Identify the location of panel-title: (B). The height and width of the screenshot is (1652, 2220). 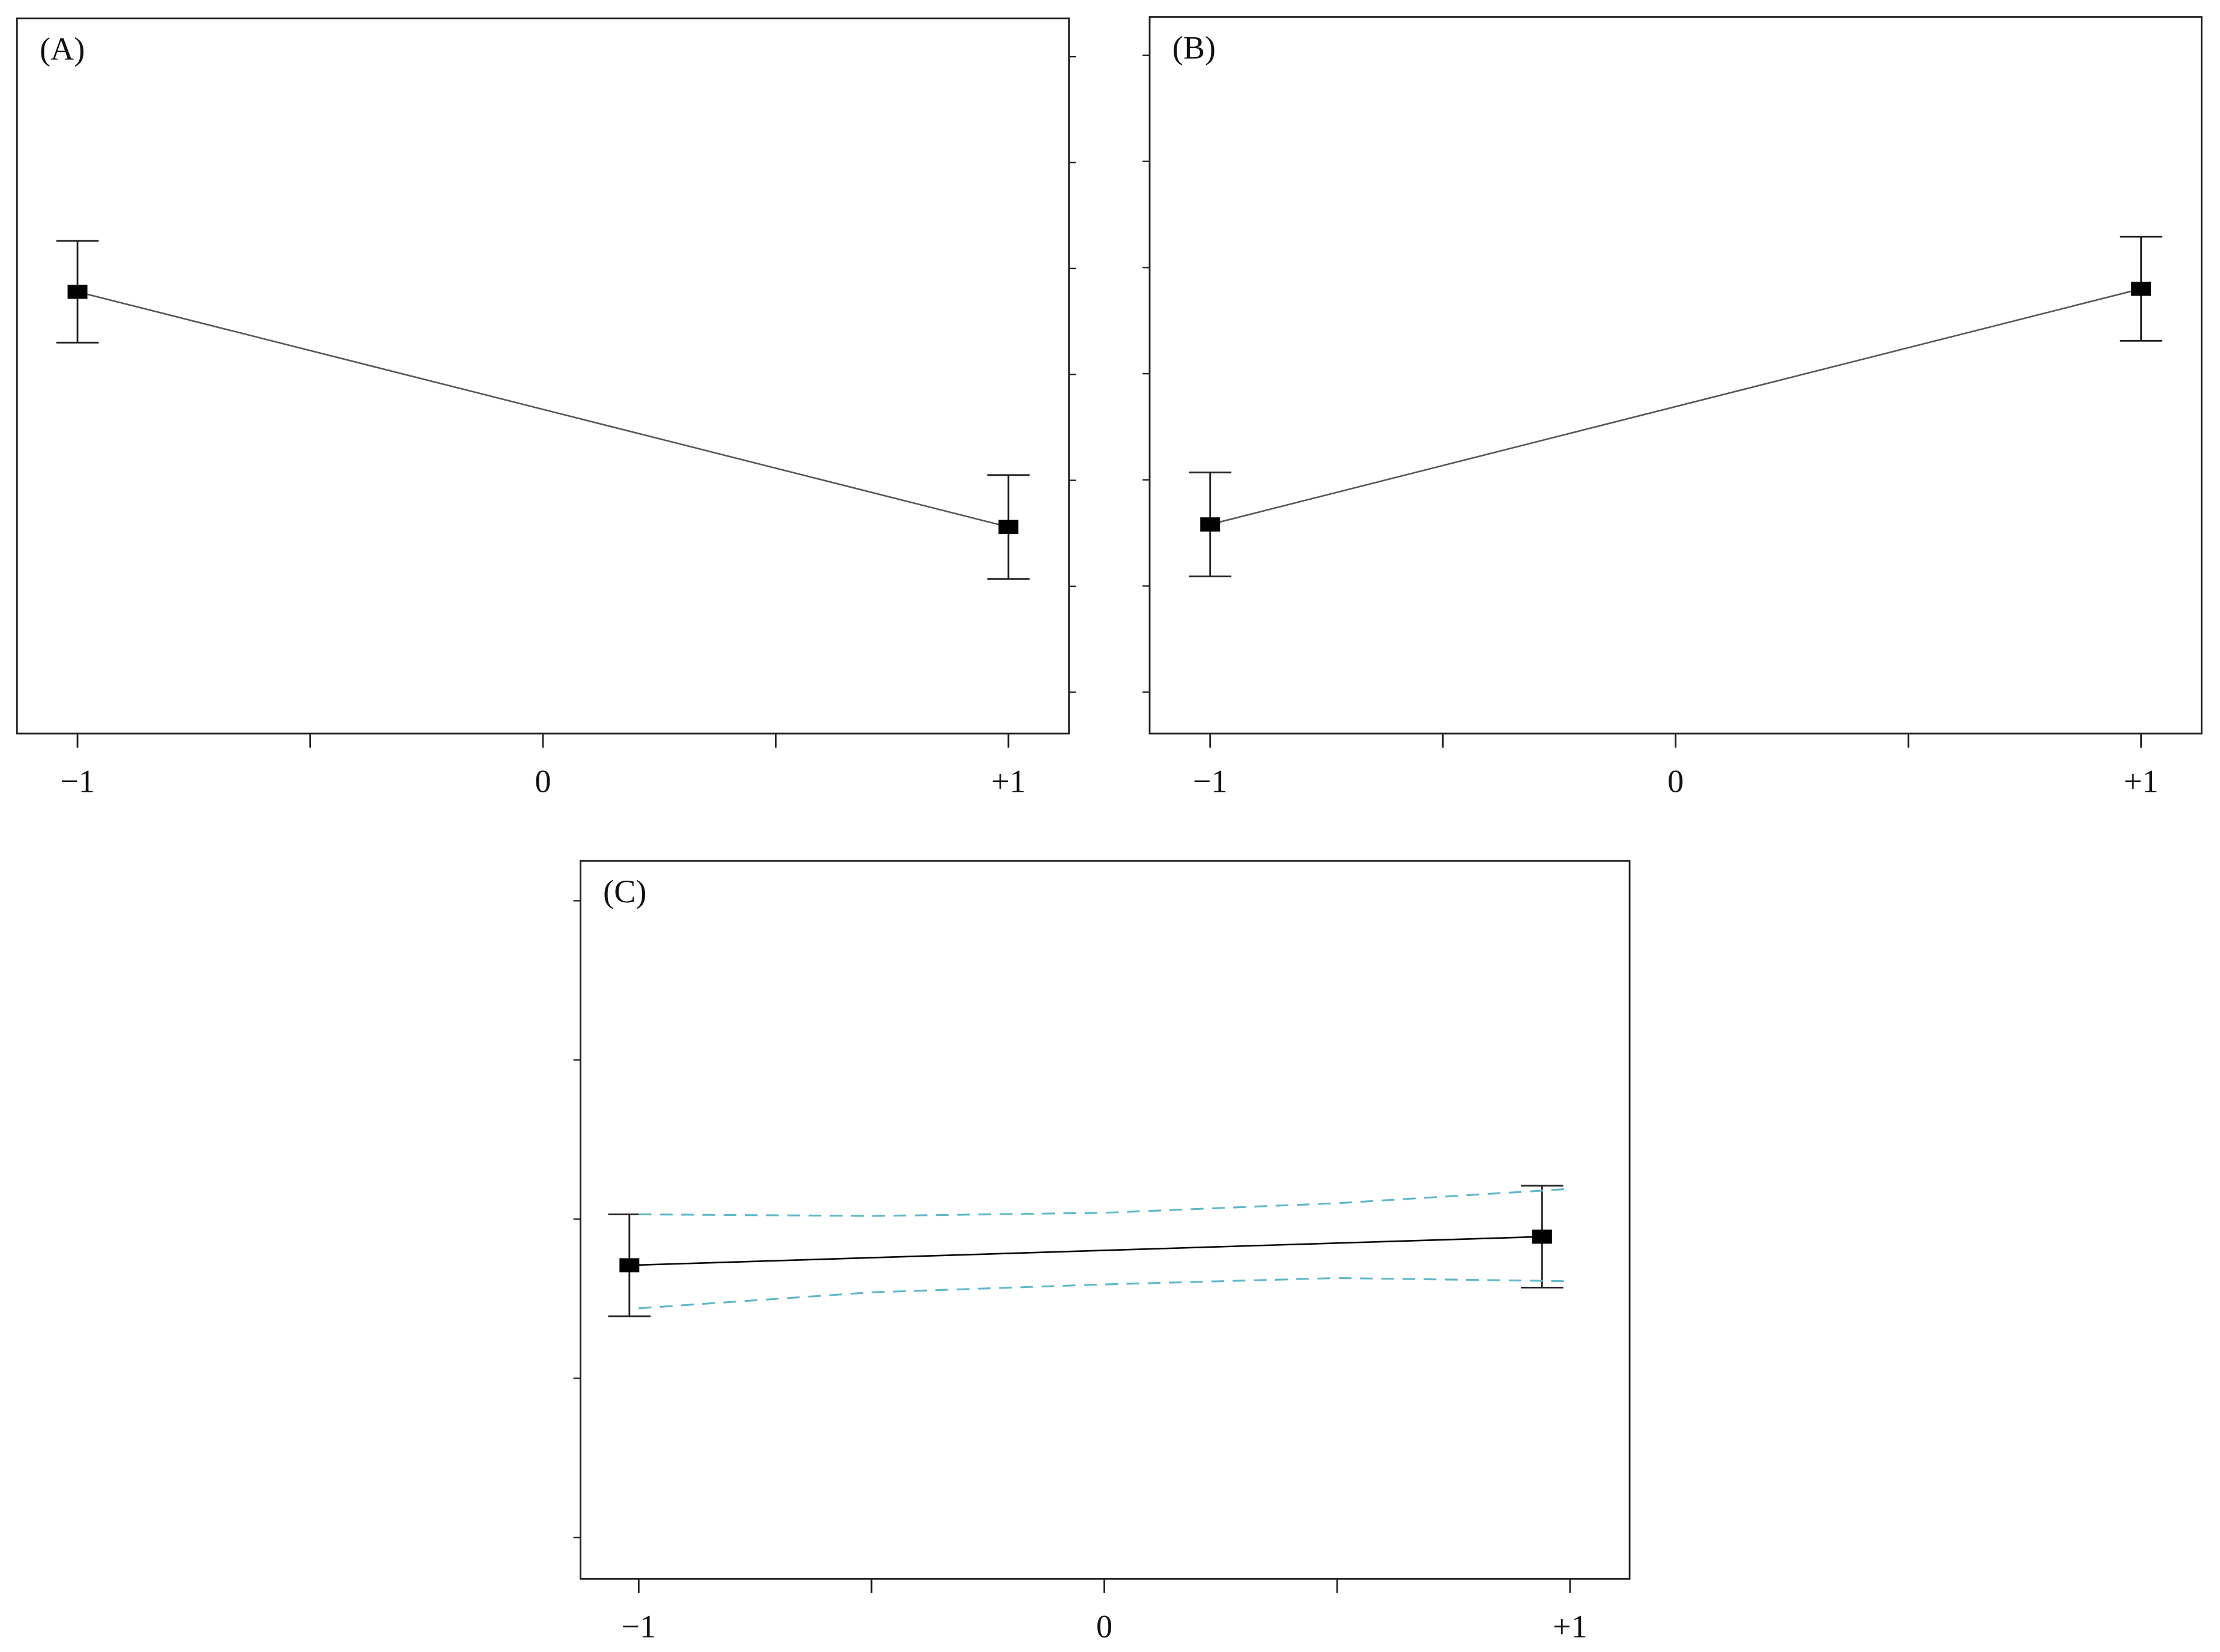
(1194, 47).